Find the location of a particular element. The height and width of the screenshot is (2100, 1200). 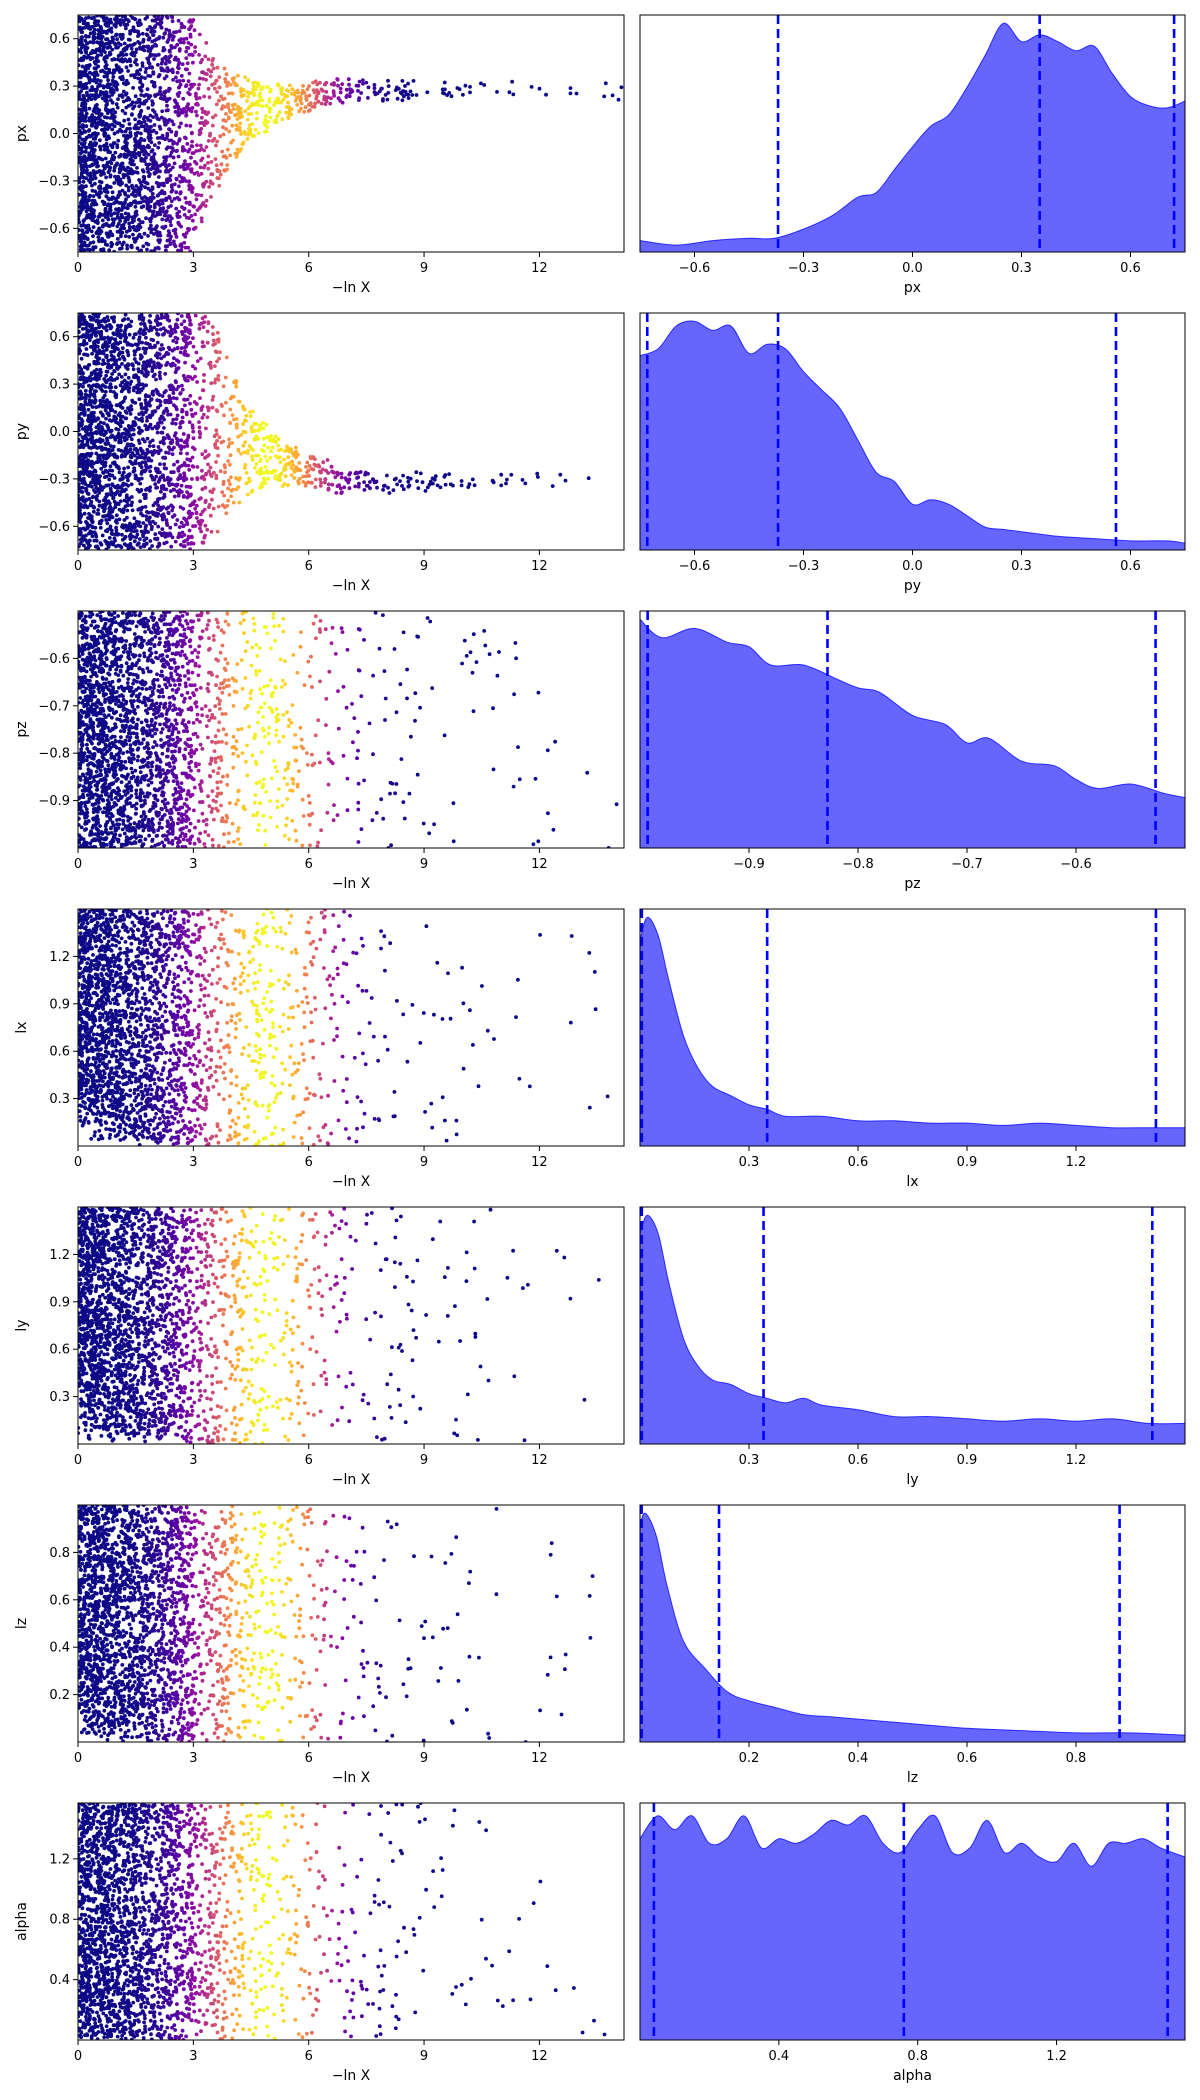

scatter-points-px is located at coordinates (351, 133).